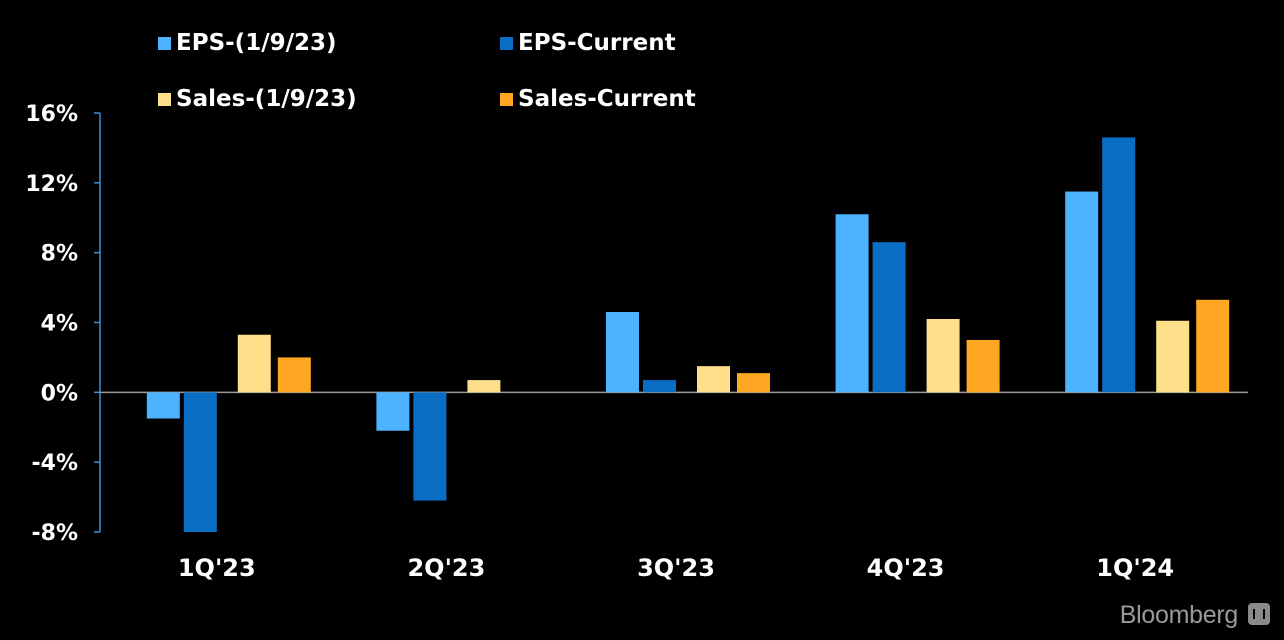  Describe the element at coordinates (55, 463) in the screenshot. I see `y-tick-label: -4%` at that location.